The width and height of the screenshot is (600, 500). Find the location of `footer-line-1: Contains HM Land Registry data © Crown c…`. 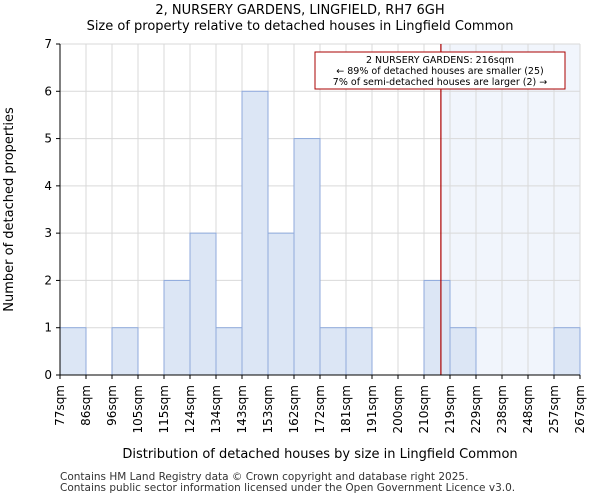

footer-line-1: Contains HM Land Registry data © Crown c… is located at coordinates (264, 477).